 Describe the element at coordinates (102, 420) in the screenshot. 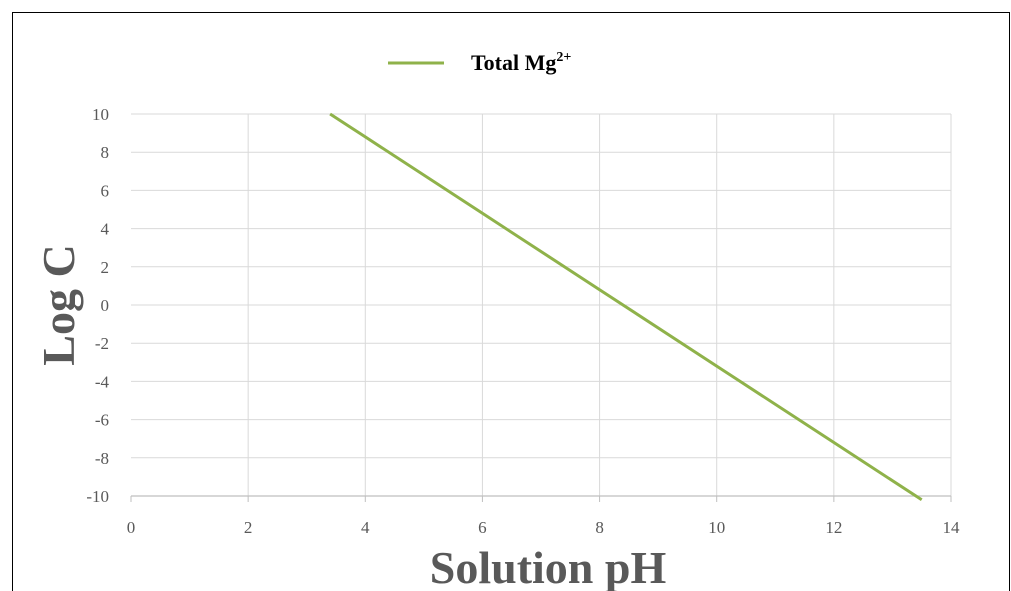

I see `y-tick-label: -6` at that location.